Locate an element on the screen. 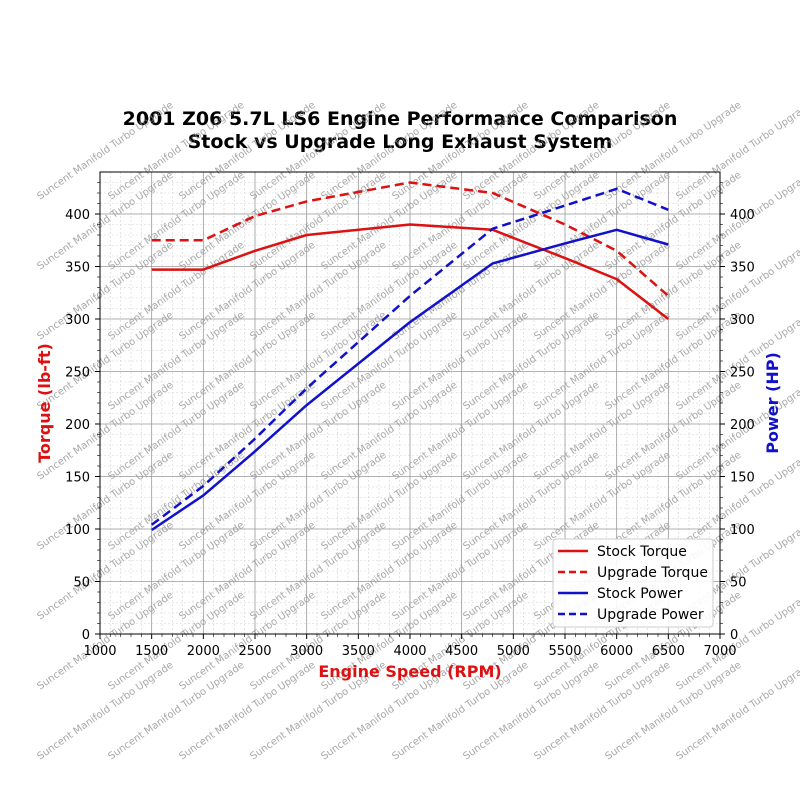 This screenshot has width=800, height=800. legend-label: Stock Torque is located at coordinates (642, 552).